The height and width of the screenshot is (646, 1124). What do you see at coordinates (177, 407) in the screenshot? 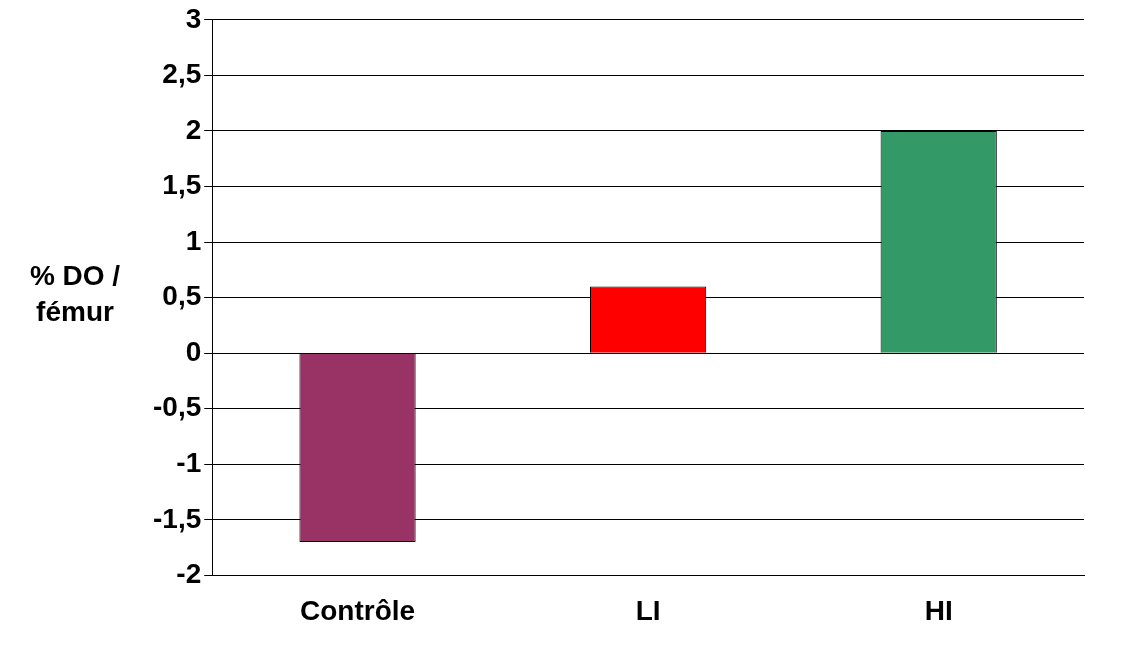
I see `y-tick-label: -0,5` at bounding box center [177, 407].